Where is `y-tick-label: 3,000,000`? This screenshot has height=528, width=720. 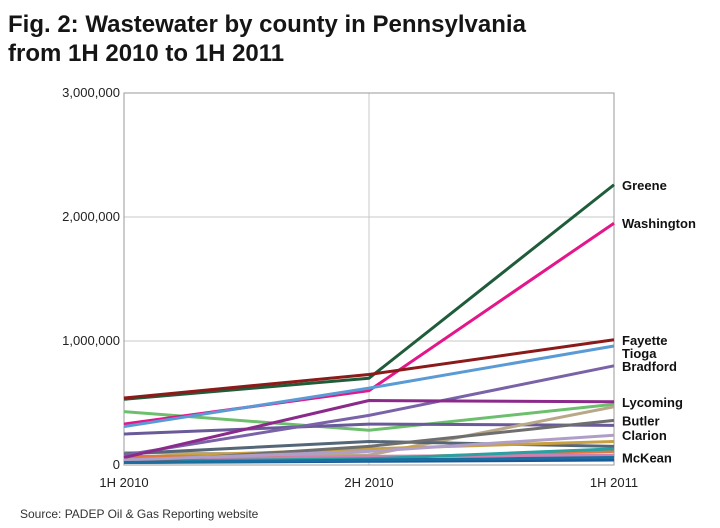
y-tick-label: 3,000,000 is located at coordinates (91, 92).